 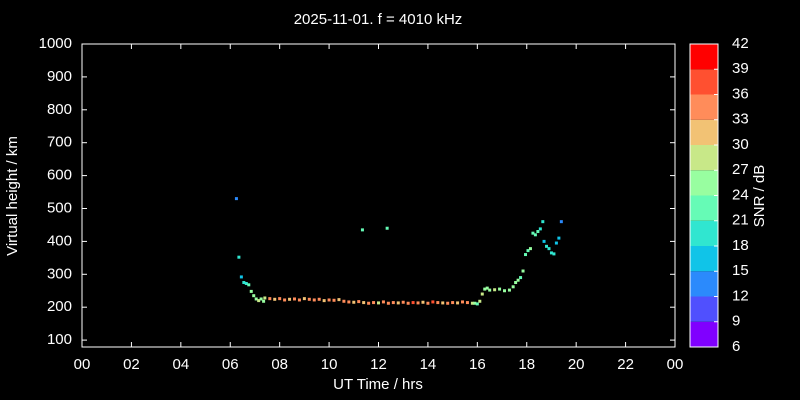 What do you see at coordinates (55, 43) in the screenshot?
I see `y-tick-label: 1000` at bounding box center [55, 43].